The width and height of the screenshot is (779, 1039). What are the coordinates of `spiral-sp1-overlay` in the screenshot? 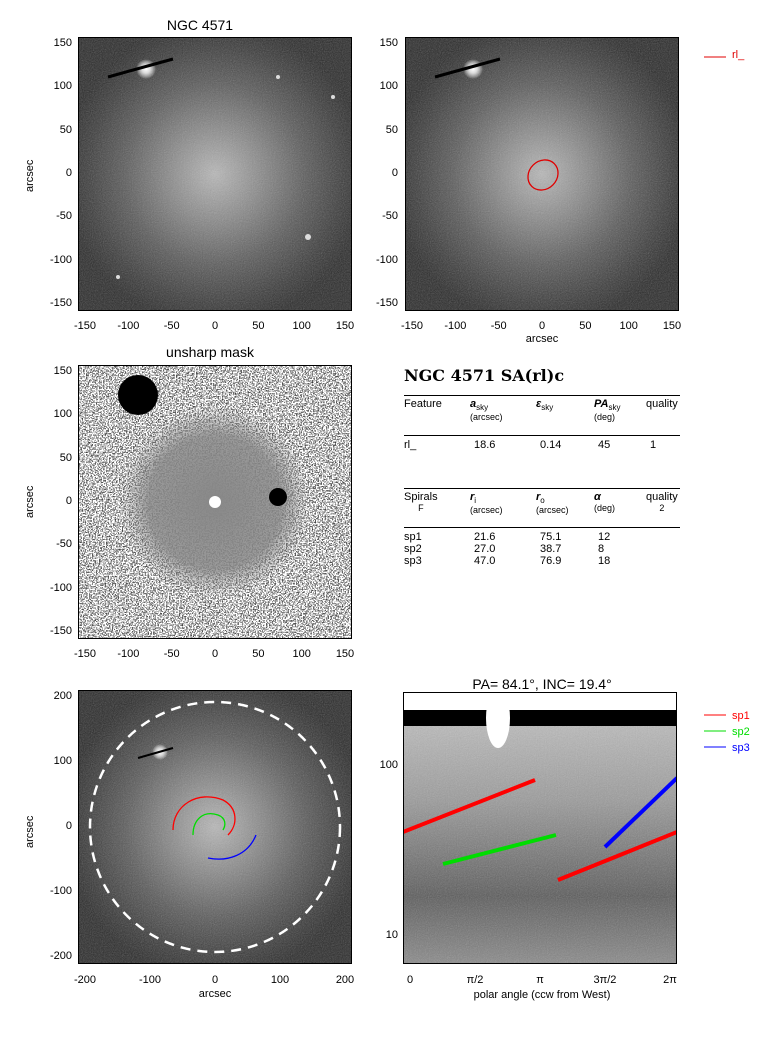 It's located at (204, 816).